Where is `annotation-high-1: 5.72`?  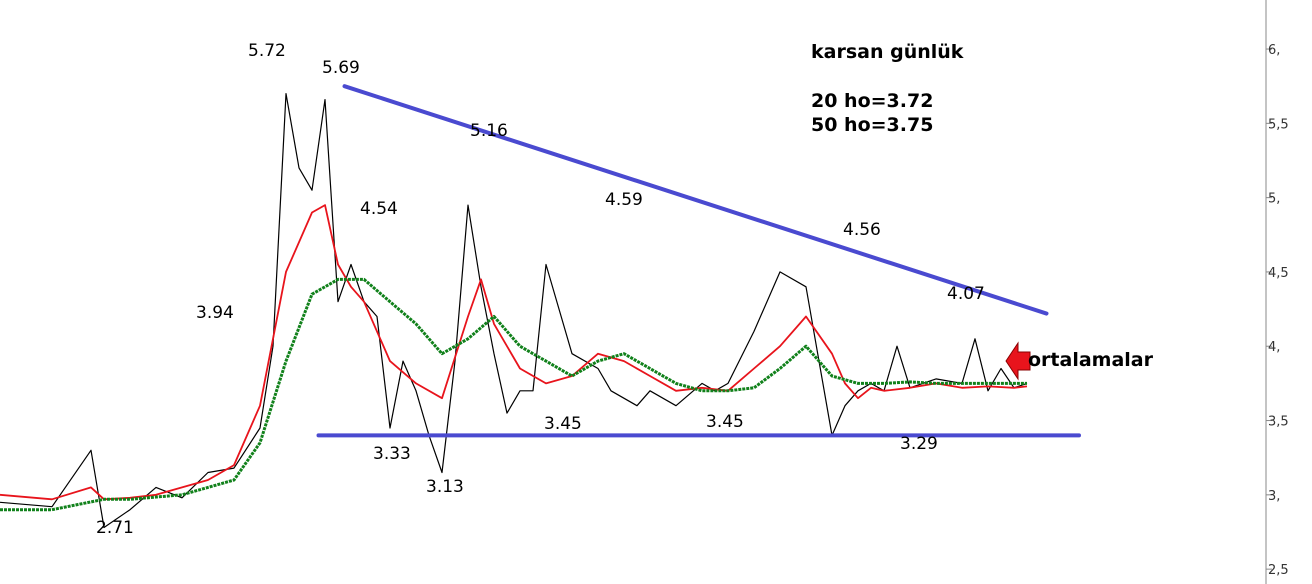 annotation-high-1: 5.72 is located at coordinates (267, 51).